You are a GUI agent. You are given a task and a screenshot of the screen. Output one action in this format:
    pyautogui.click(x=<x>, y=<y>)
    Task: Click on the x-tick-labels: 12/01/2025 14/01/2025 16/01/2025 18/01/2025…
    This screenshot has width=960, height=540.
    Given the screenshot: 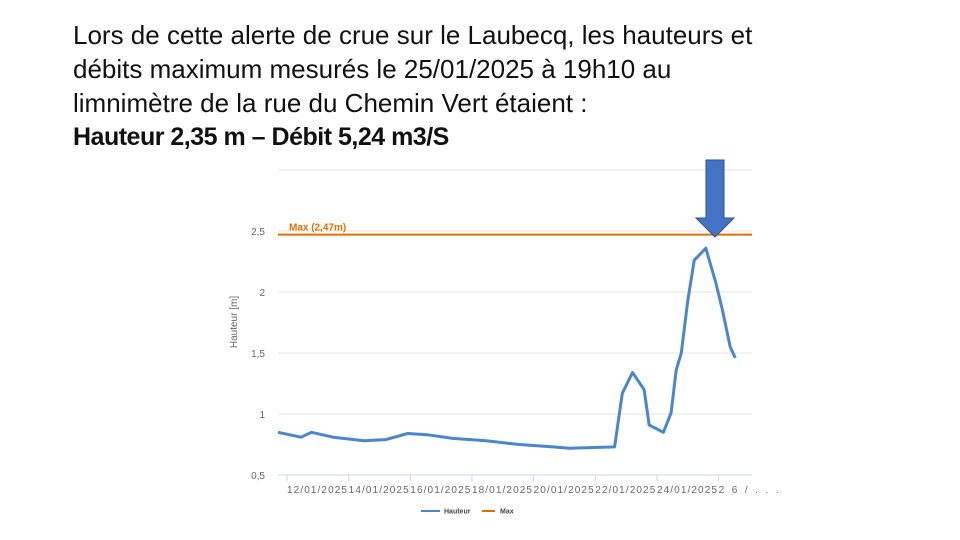 What is the action you would take?
    pyautogui.click(x=533, y=490)
    